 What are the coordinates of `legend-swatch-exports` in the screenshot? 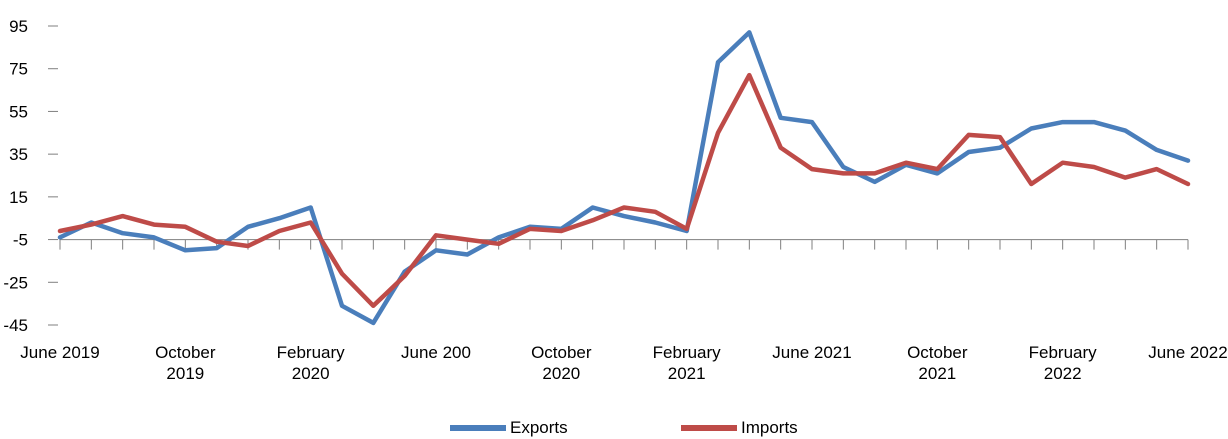 It's located at (478, 428).